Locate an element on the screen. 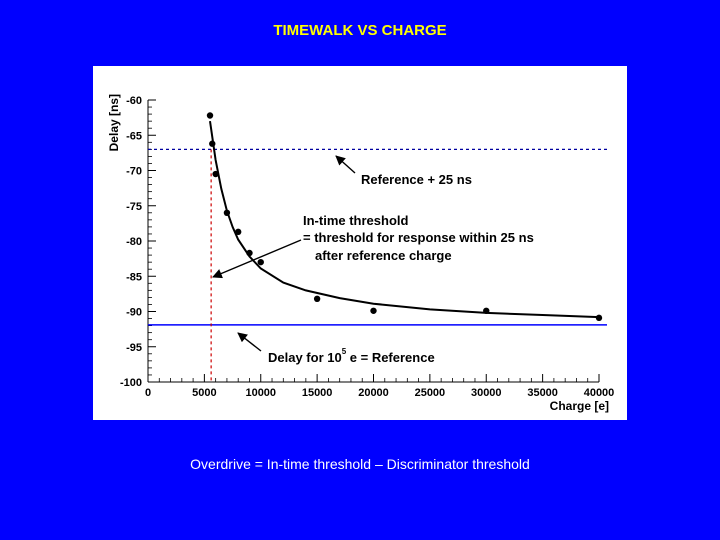 This screenshot has height=540, width=720. x-tick-label: 30000 is located at coordinates (486, 393).